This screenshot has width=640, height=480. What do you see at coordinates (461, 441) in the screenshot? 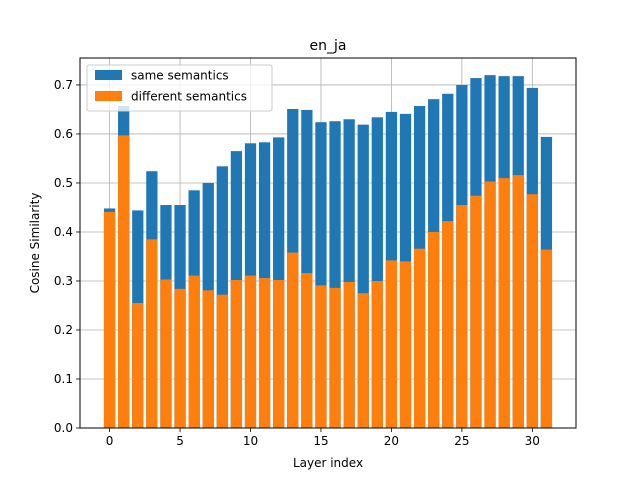
I see `x-tick-label: 25` at bounding box center [461, 441].